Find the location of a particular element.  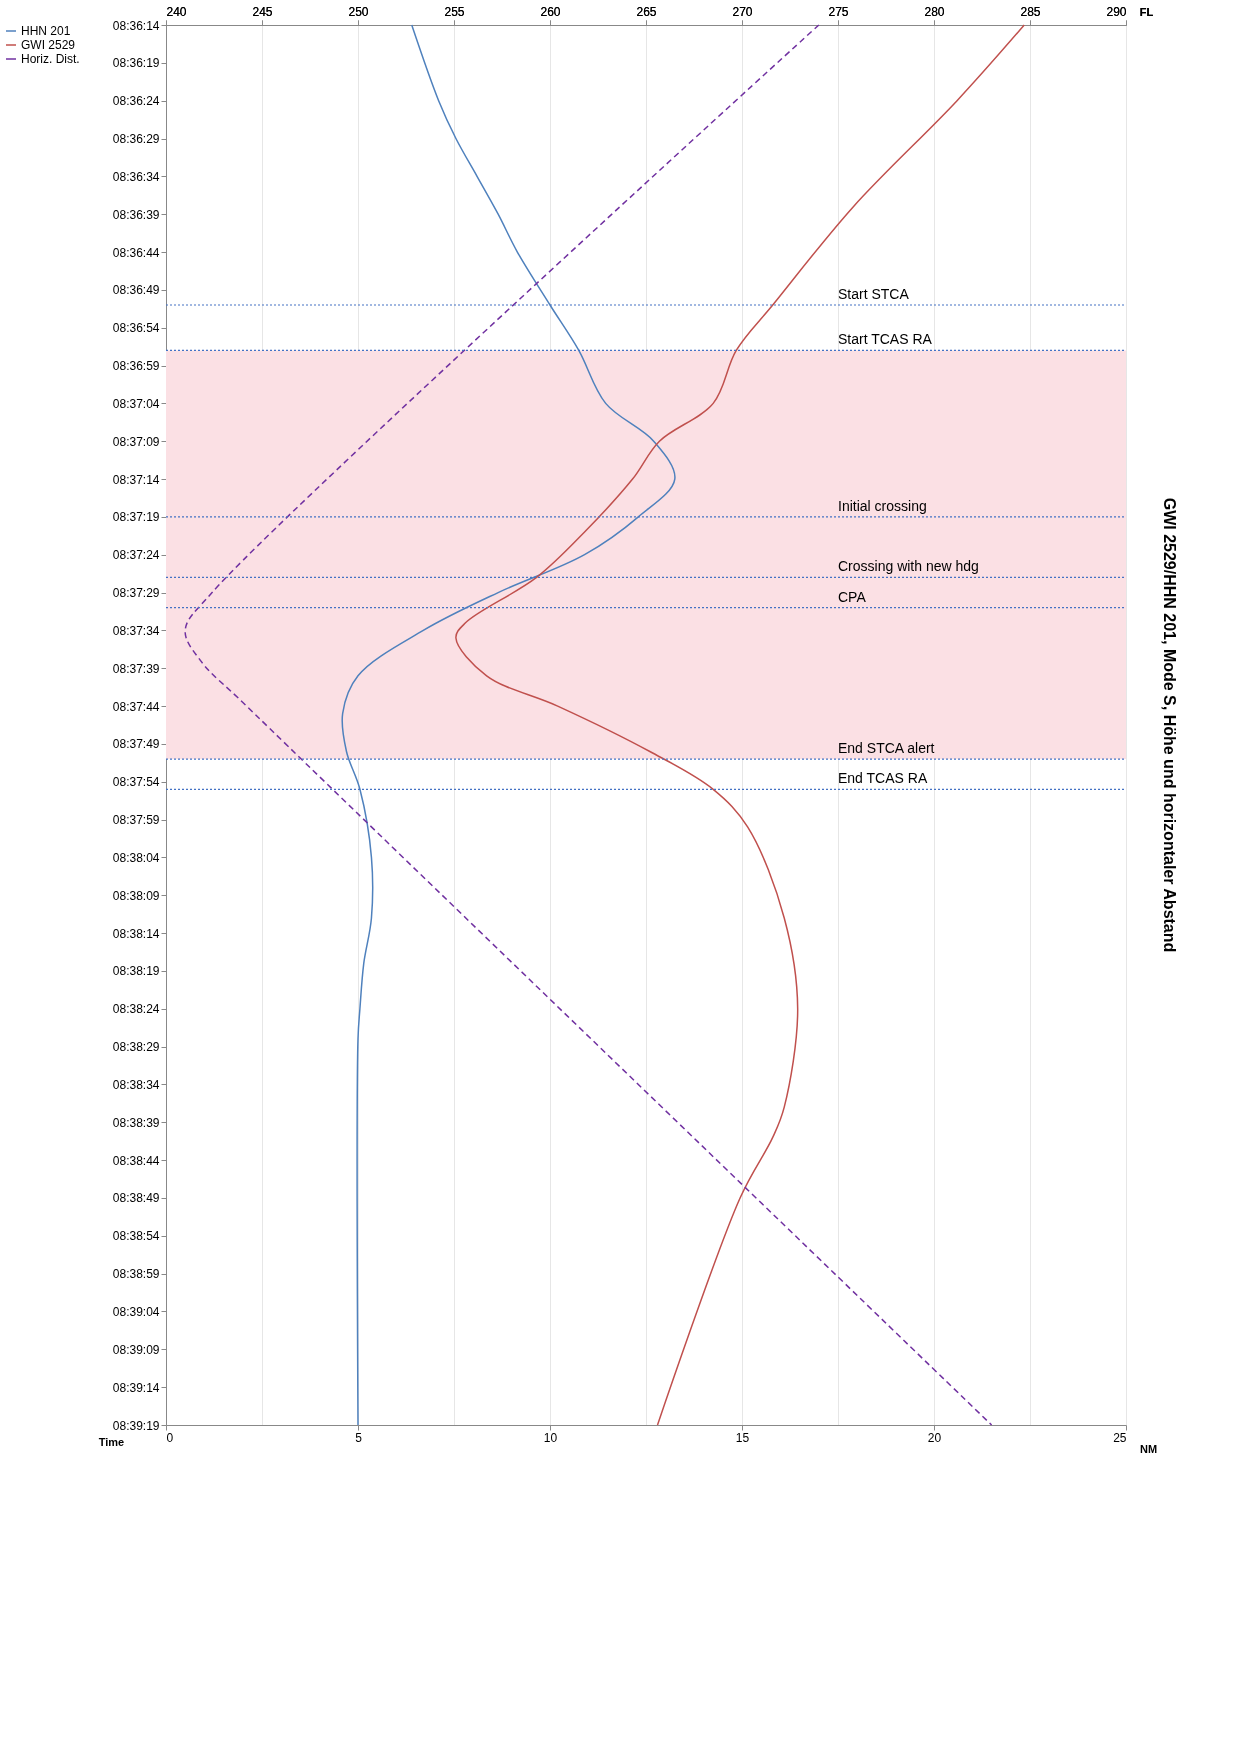

y-tick-label: 08:36:19 is located at coordinates (136, 63).